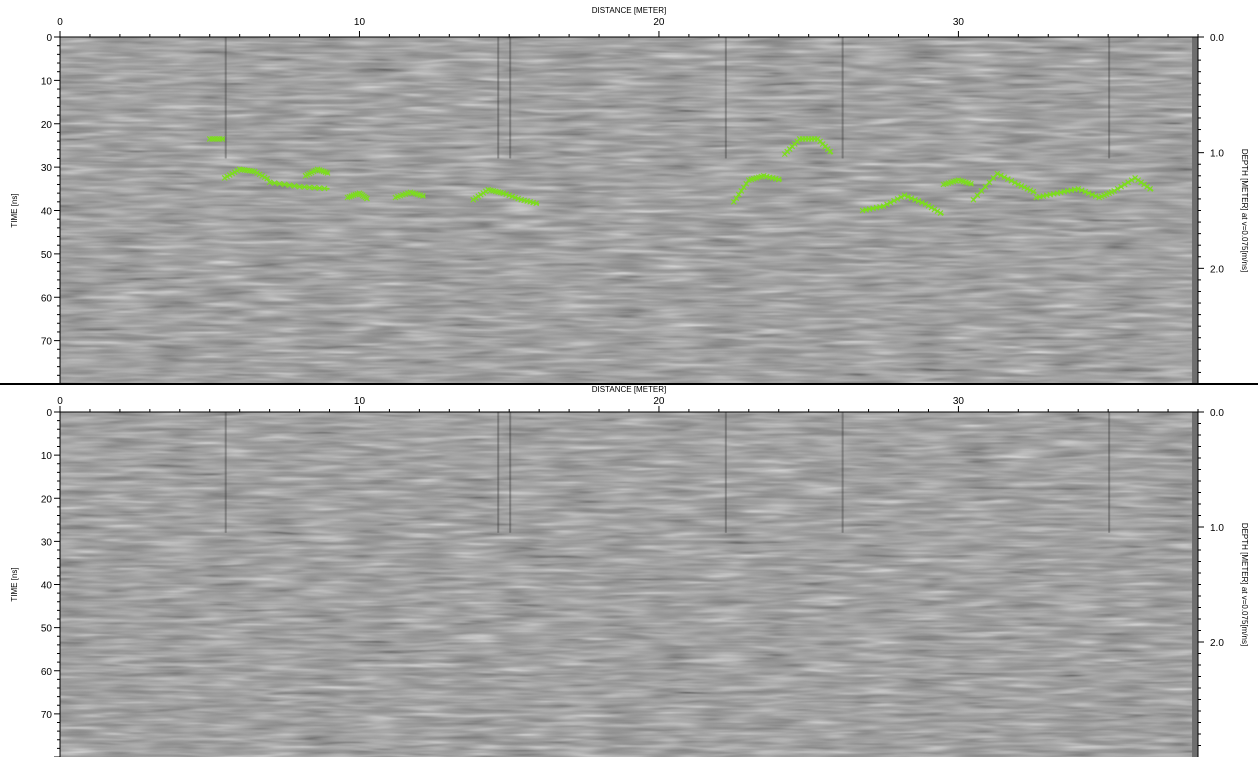 The width and height of the screenshot is (1258, 757). Describe the element at coordinates (629, 384) in the screenshot. I see `panel-divider` at that location.